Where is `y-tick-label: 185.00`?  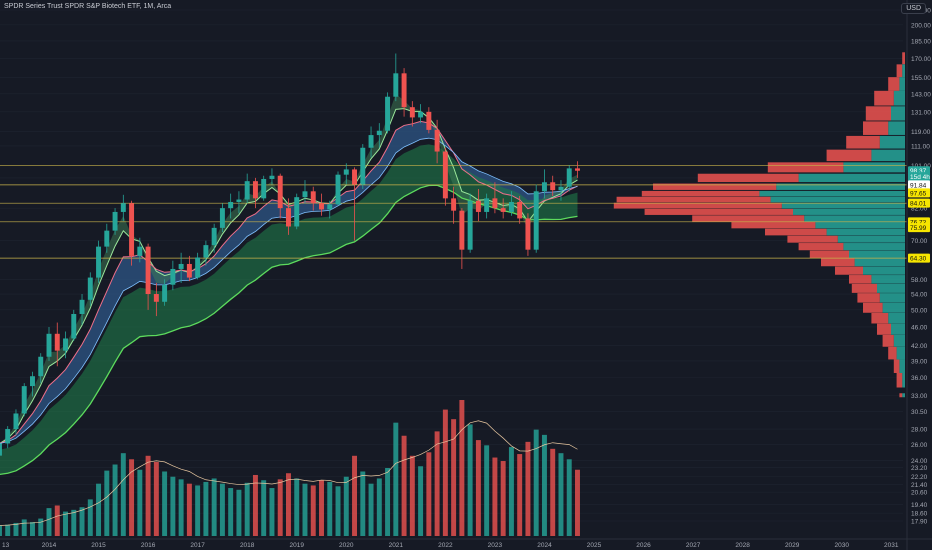
y-tick-label: 185.00 is located at coordinates (921, 41).